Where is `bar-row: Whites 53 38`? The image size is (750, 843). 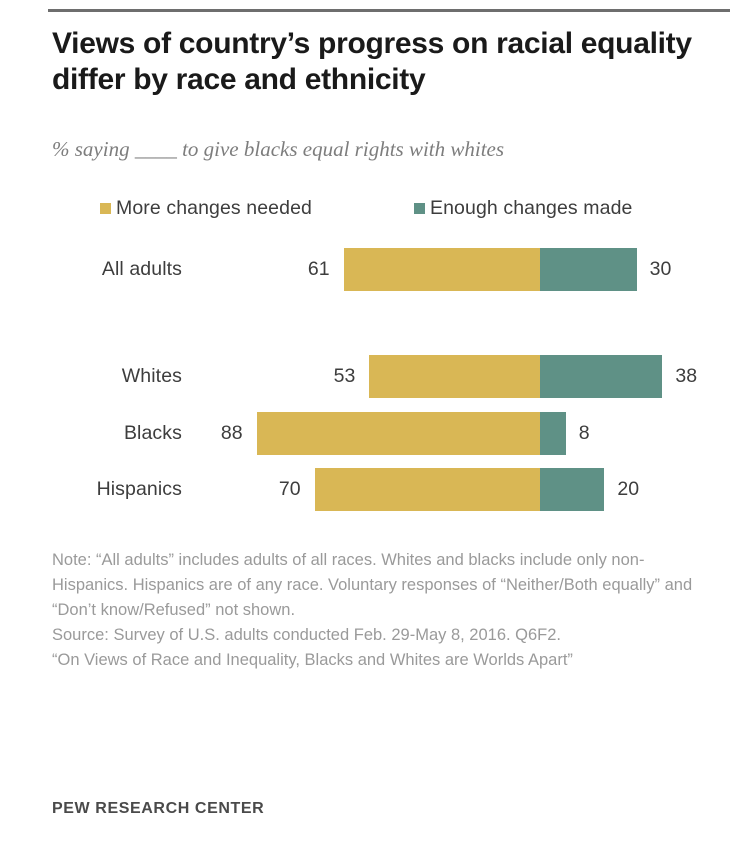
bar-row: Whites 53 38 is located at coordinates (375, 376).